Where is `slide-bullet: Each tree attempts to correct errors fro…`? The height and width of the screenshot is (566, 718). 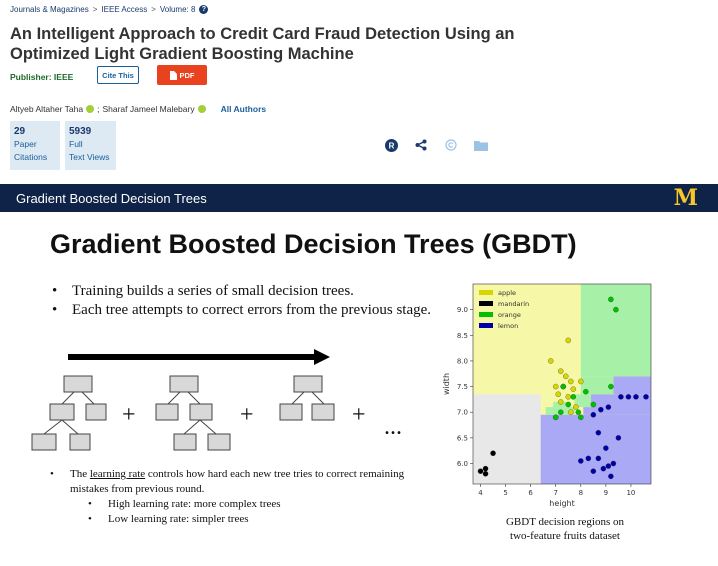
slide-bullet: Each tree attempts to correct errors fro… is located at coordinates (242, 310).